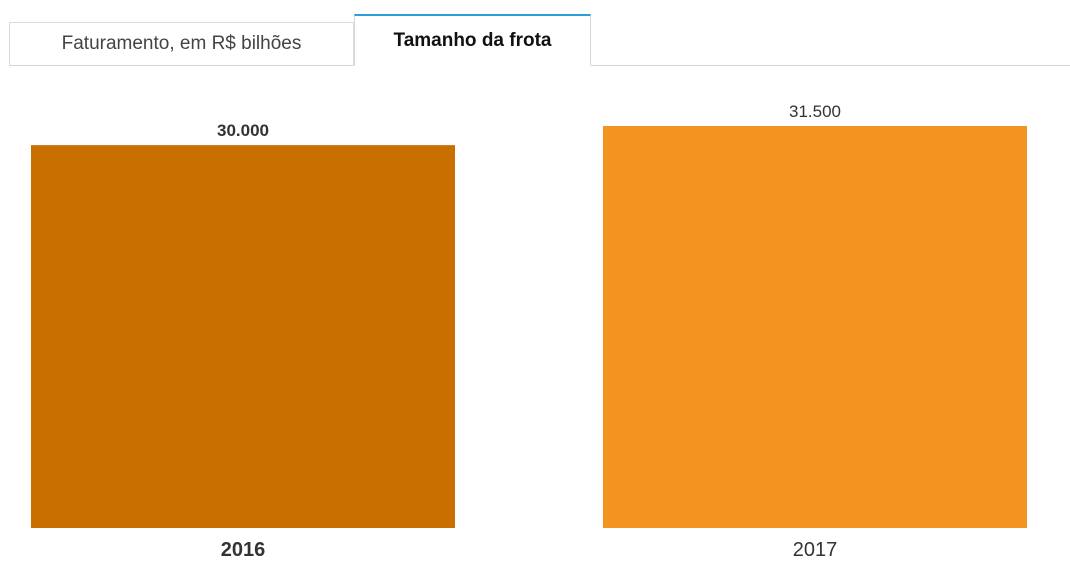 The image size is (1070, 562). I want to click on tab-faturamento: Faturamento, em R$ bilhões, so click(181, 43).